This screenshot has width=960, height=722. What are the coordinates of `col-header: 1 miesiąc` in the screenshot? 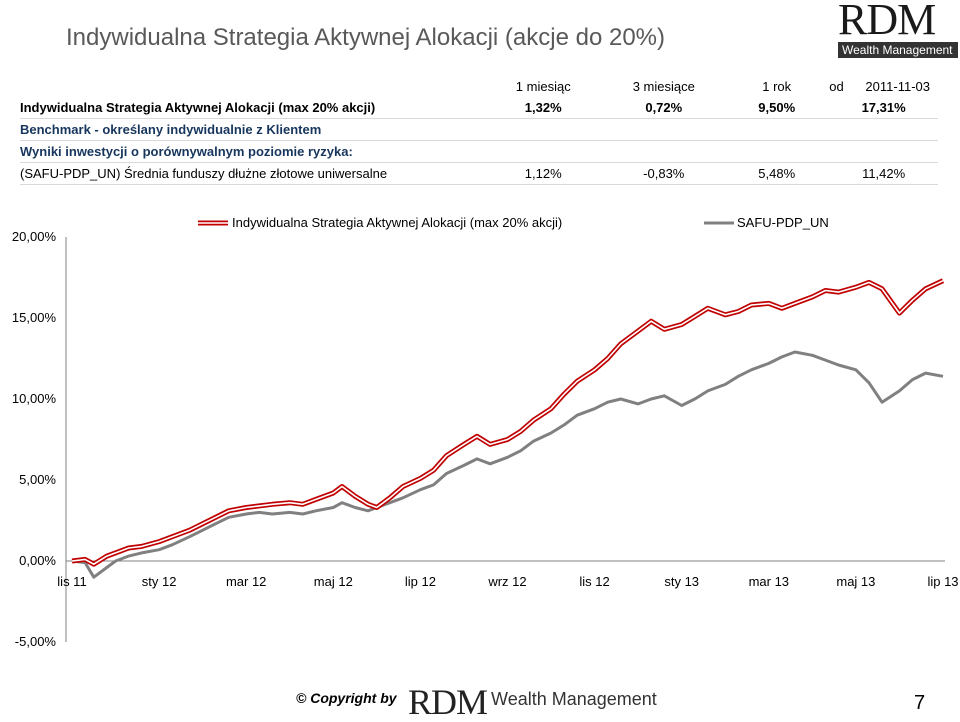 It's located at (543, 86).